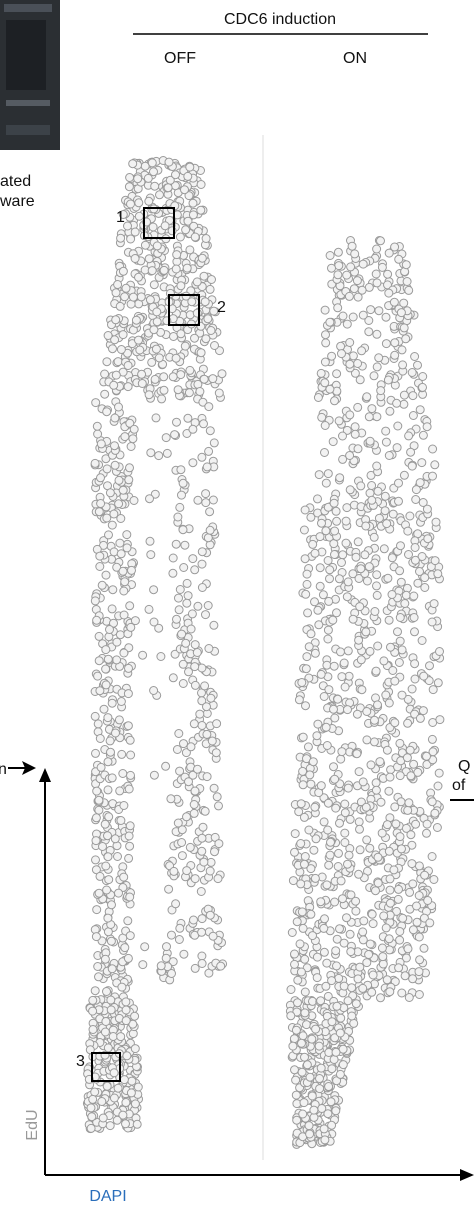 Image resolution: width=474 pixels, height=1215 pixels. Describe the element at coordinates (159, 223) in the screenshot. I see `gate-box` at that location.